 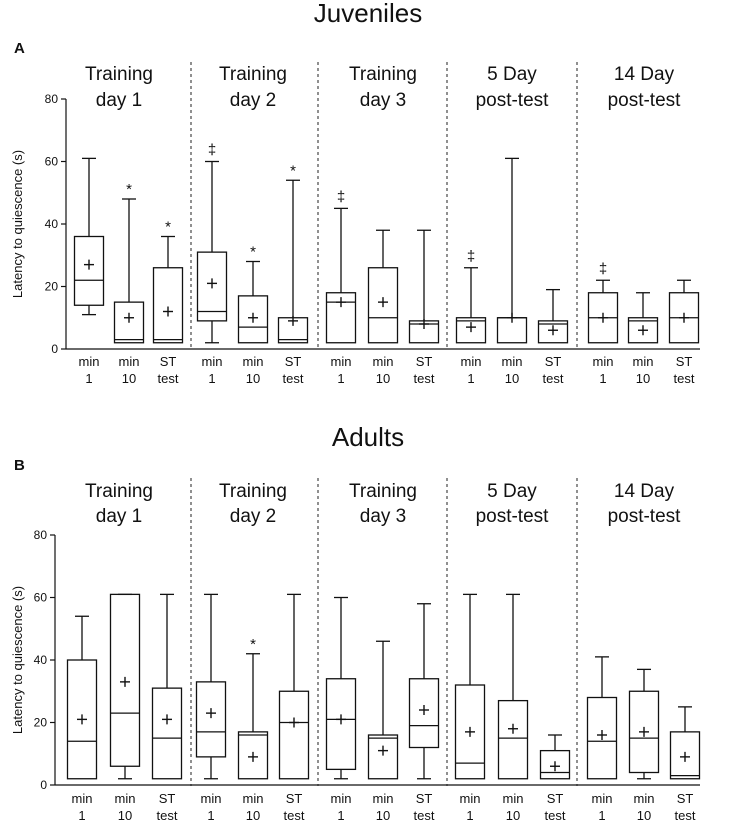 I want to click on chart-title: Juveniles, so click(x=368, y=14).